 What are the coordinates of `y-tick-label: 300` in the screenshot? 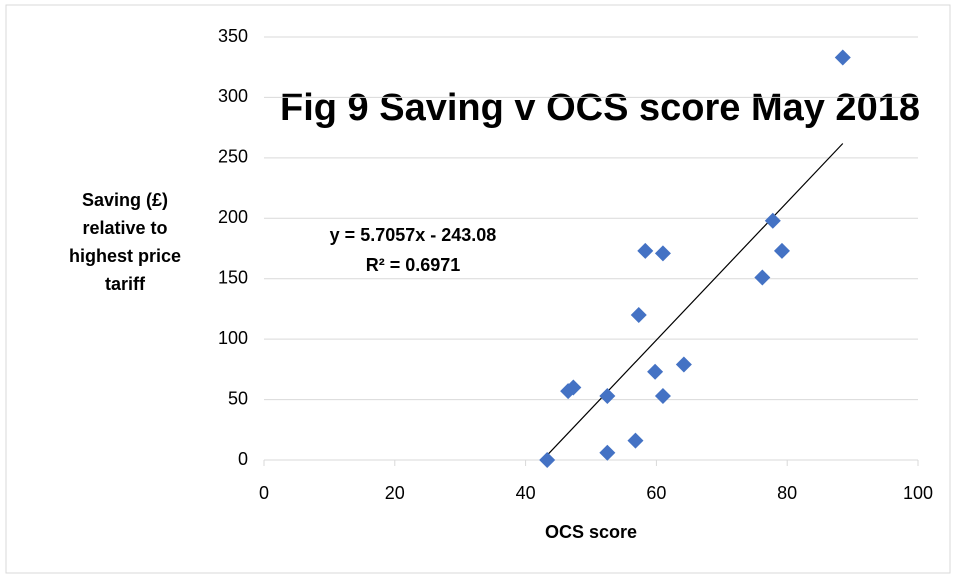 It's located at (233, 96).